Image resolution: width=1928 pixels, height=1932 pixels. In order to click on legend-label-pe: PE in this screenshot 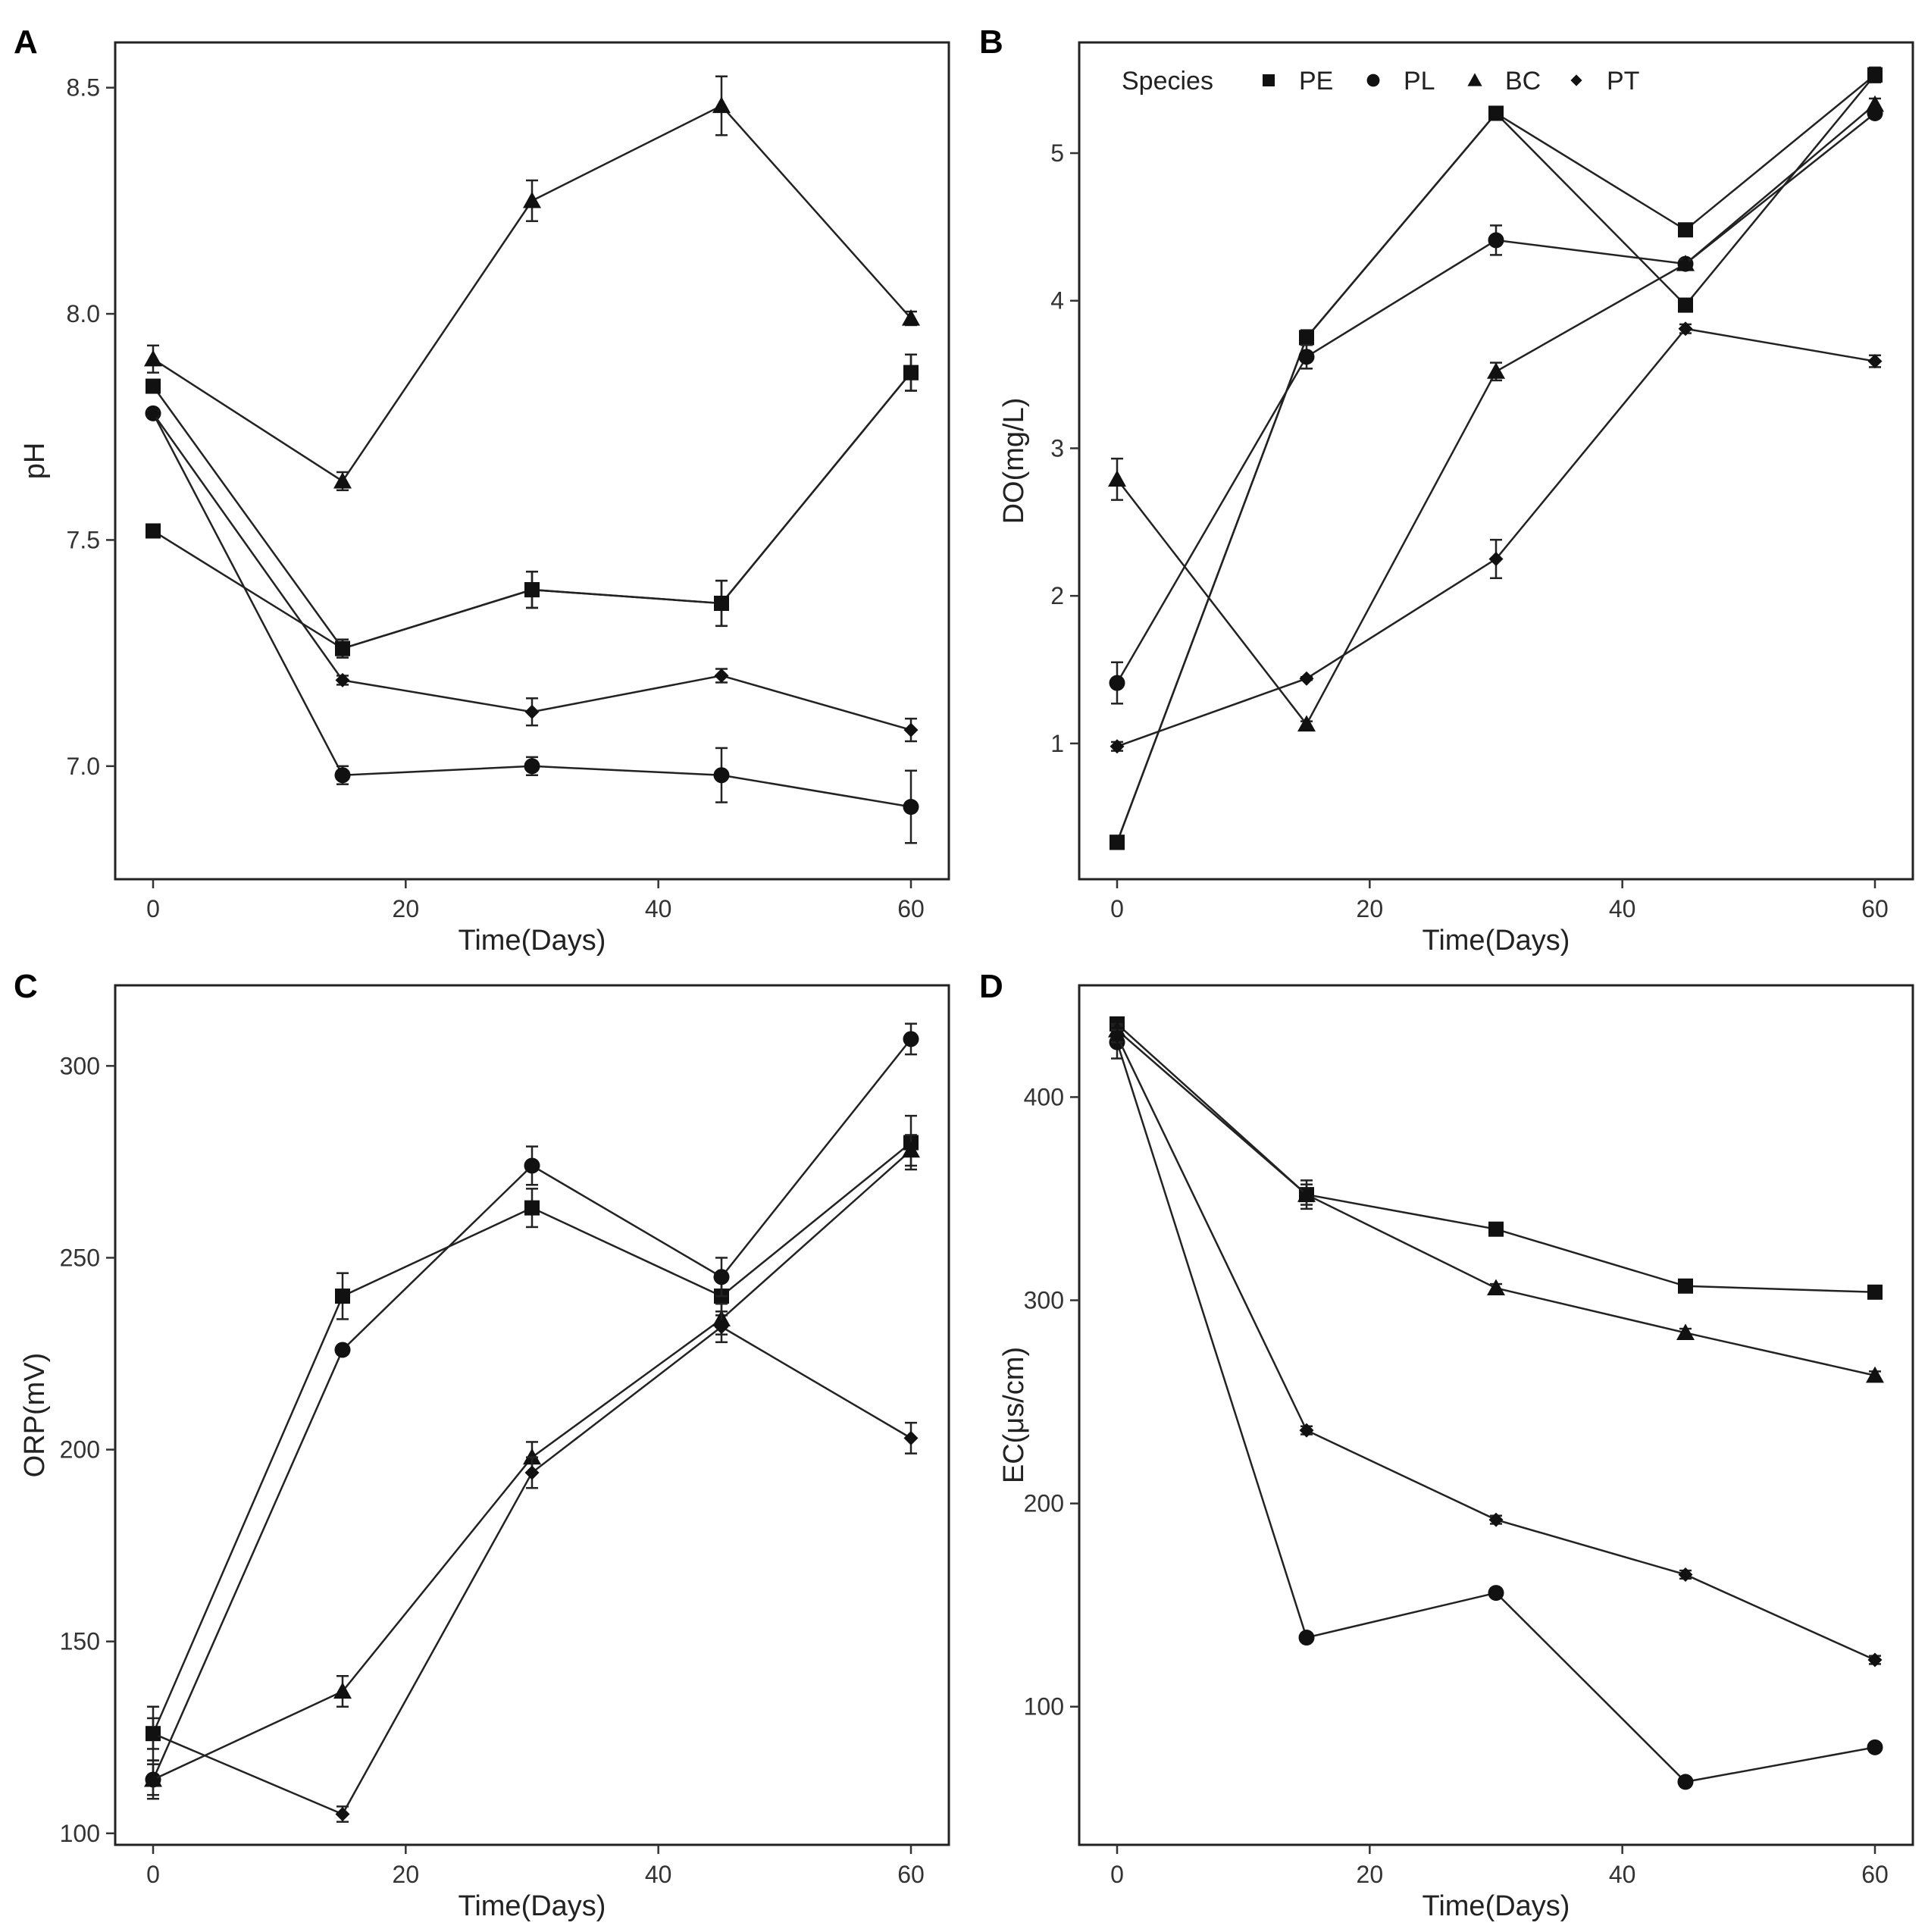, I will do `click(1316, 81)`.